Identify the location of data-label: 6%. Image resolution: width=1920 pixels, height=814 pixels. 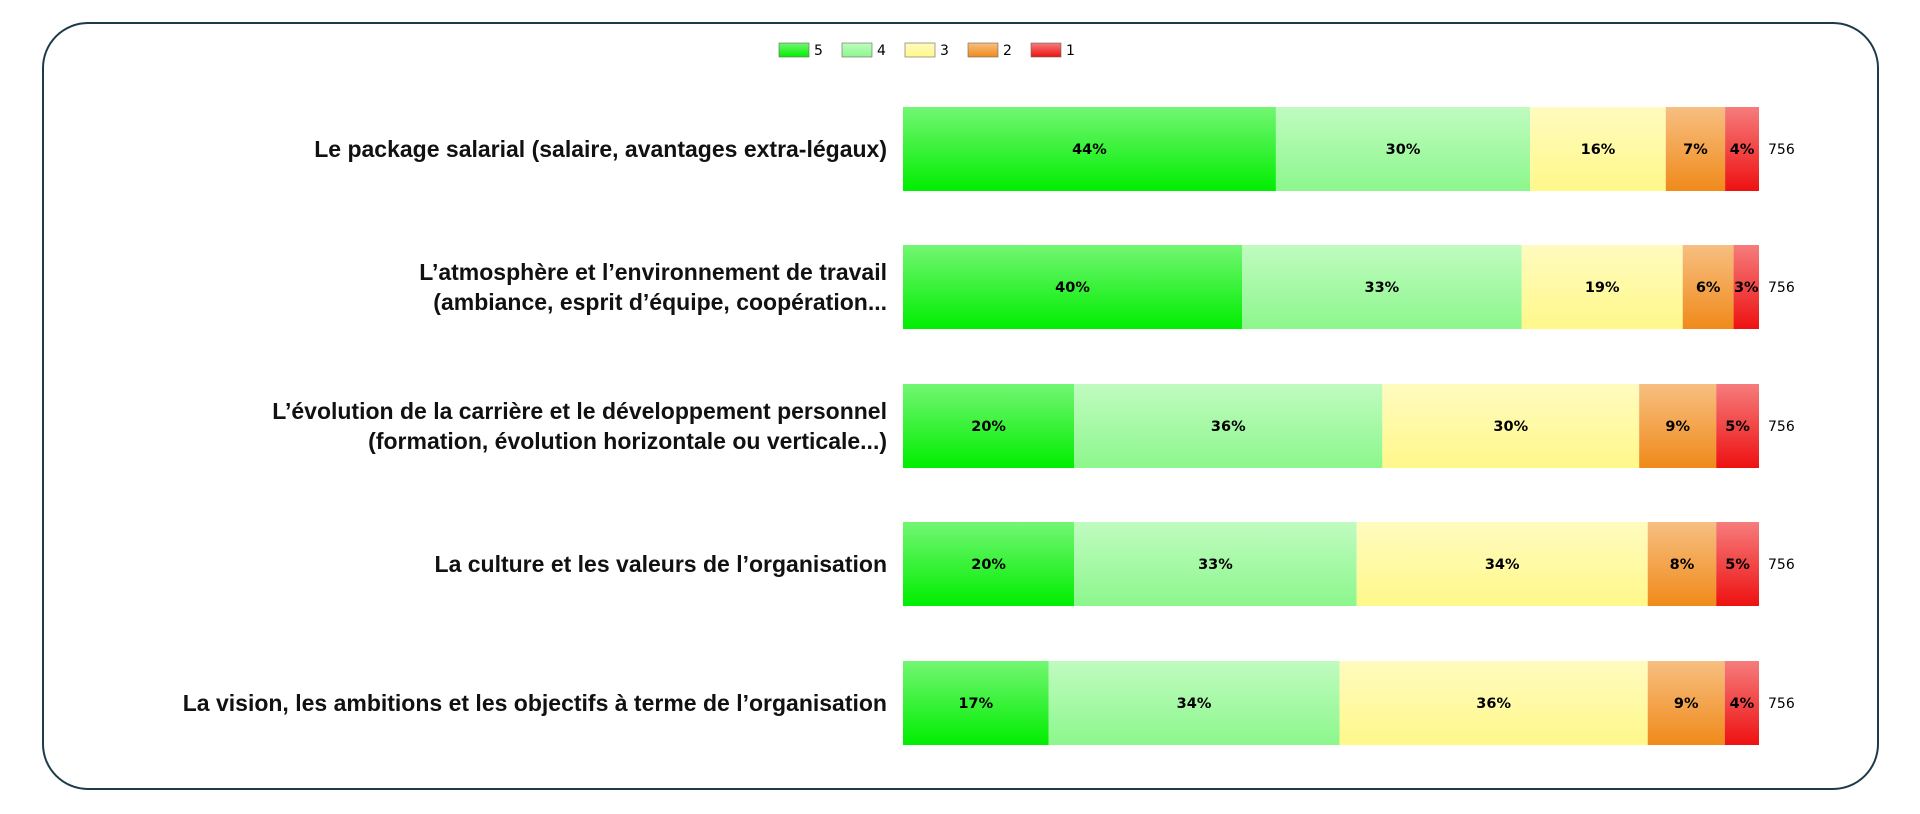
(1708, 288).